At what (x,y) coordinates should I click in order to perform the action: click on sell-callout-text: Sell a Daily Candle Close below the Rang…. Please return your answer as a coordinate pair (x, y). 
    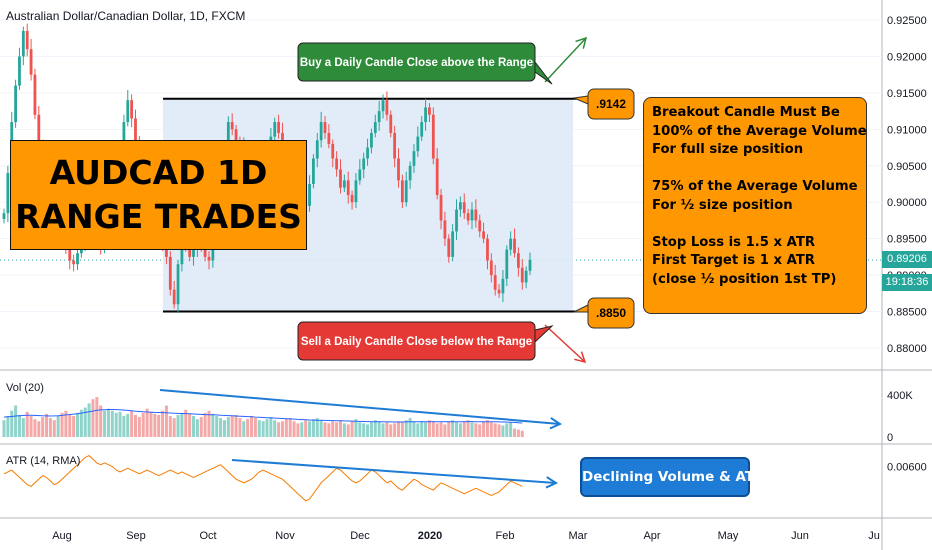
    Looking at the image, I should click on (416, 342).